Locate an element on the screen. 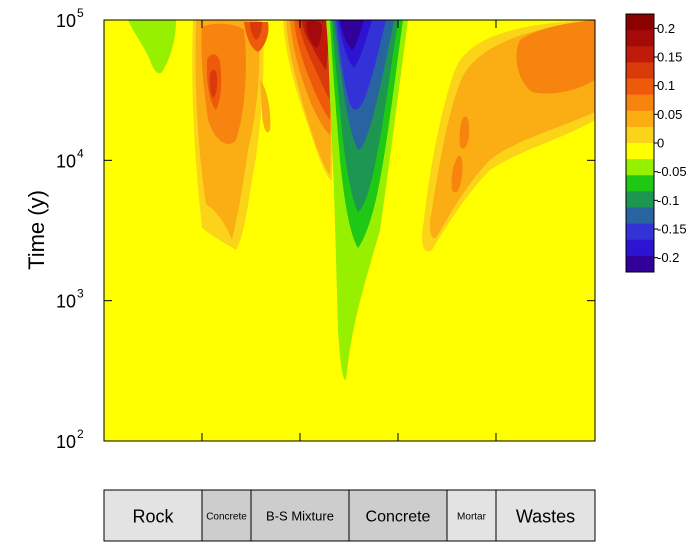 Image resolution: width=695 pixels, height=542 pixels. y-tick-label-3: 10 is located at coordinates (66, 21).